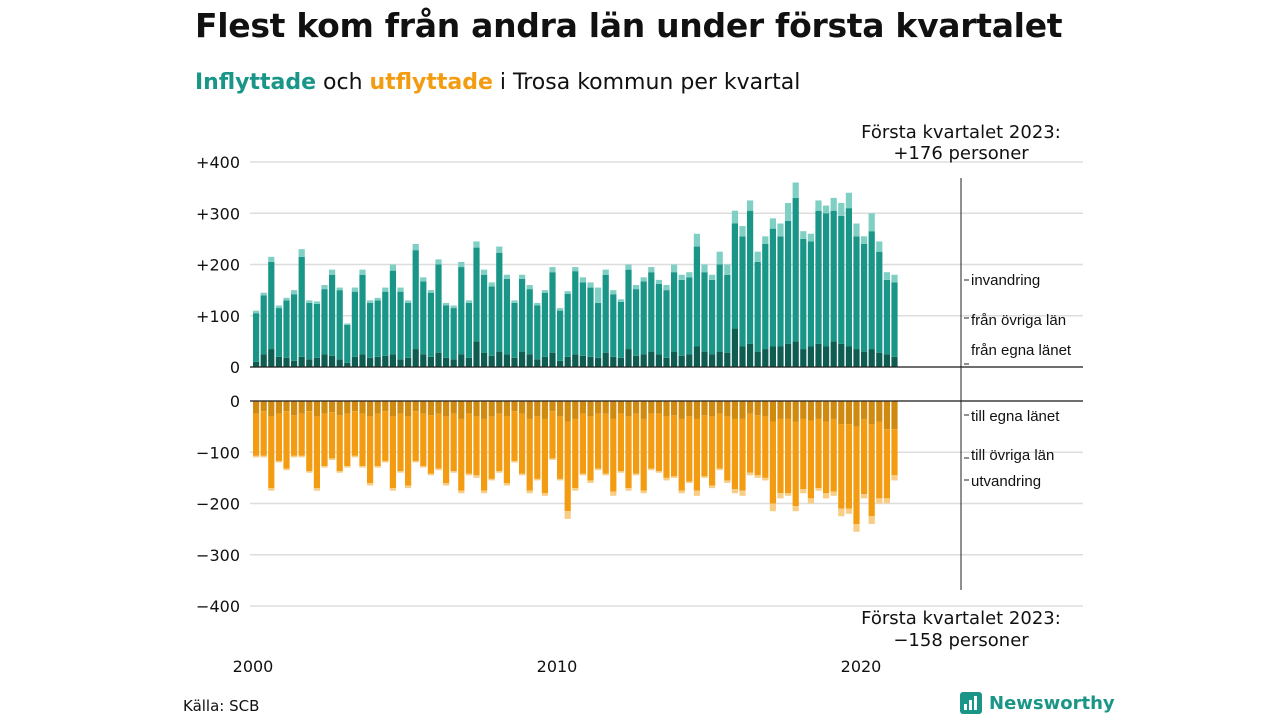  What do you see at coordinates (961, 618) in the screenshot?
I see `callout-out-title: Första kvartalet 2023:` at bounding box center [961, 618].